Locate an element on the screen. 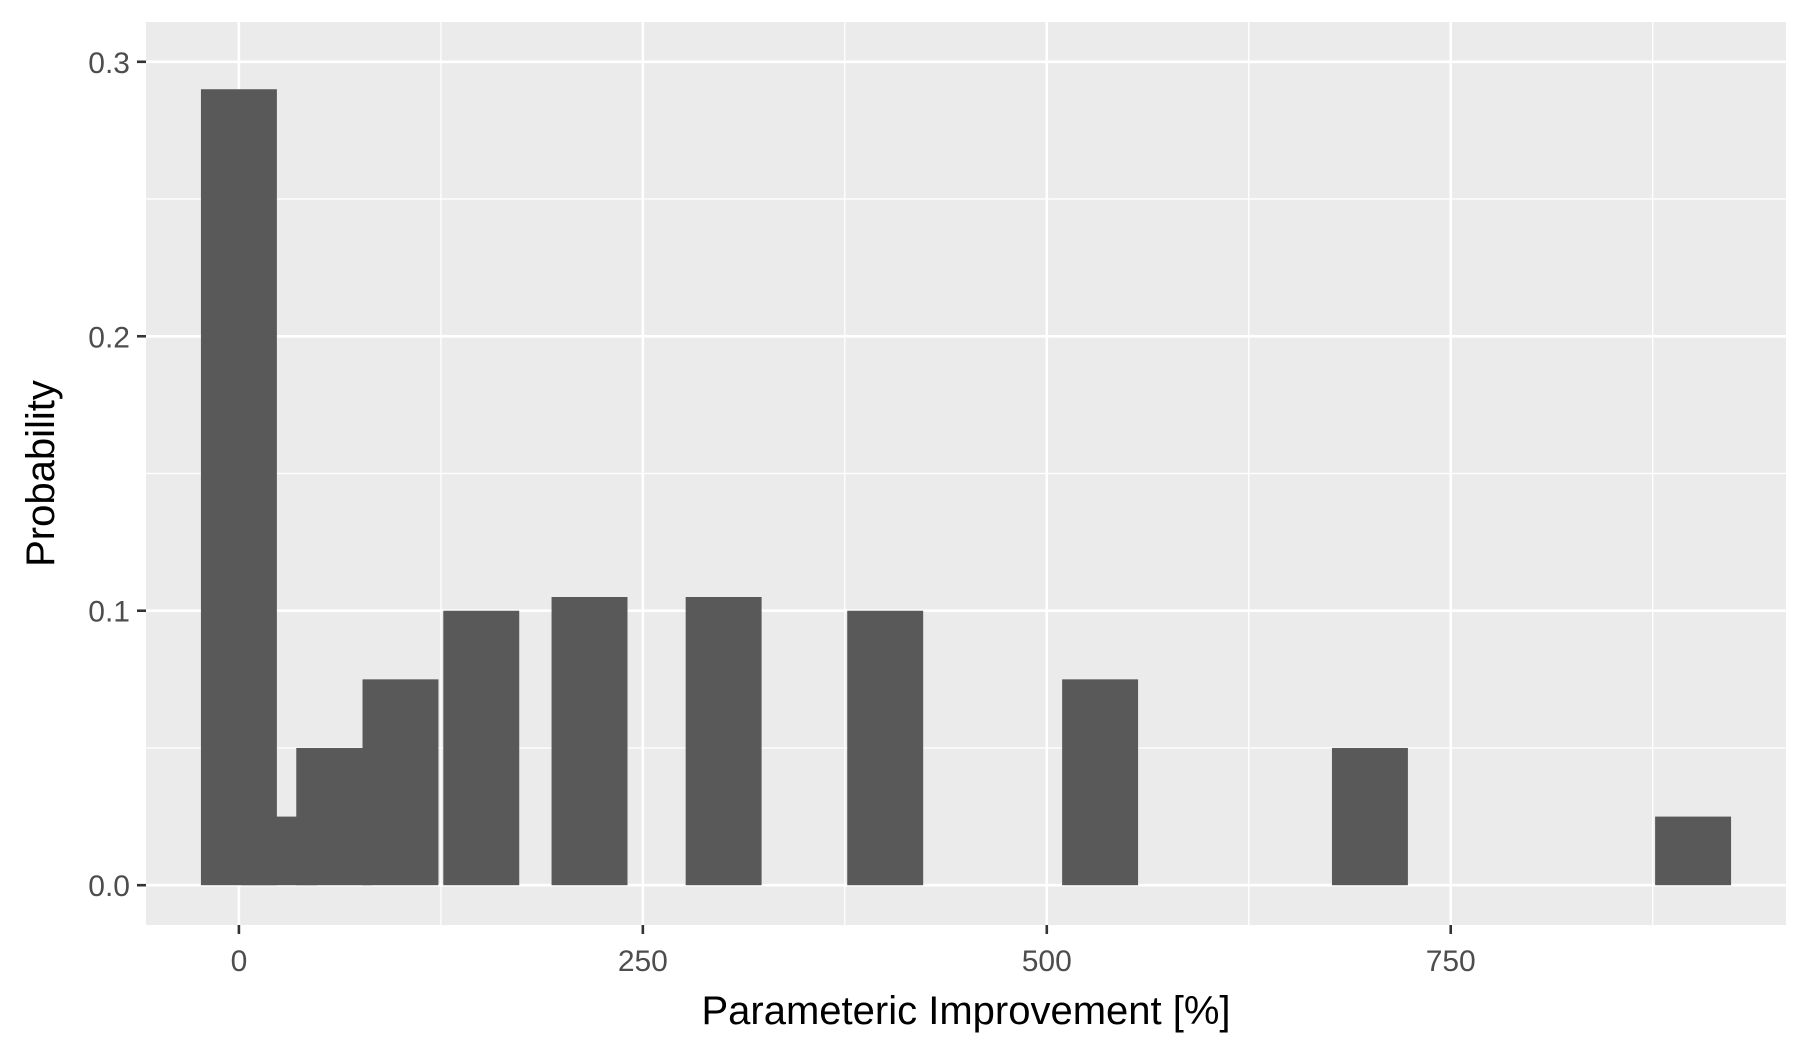  x-tick-label: 500 is located at coordinates (1047, 961).